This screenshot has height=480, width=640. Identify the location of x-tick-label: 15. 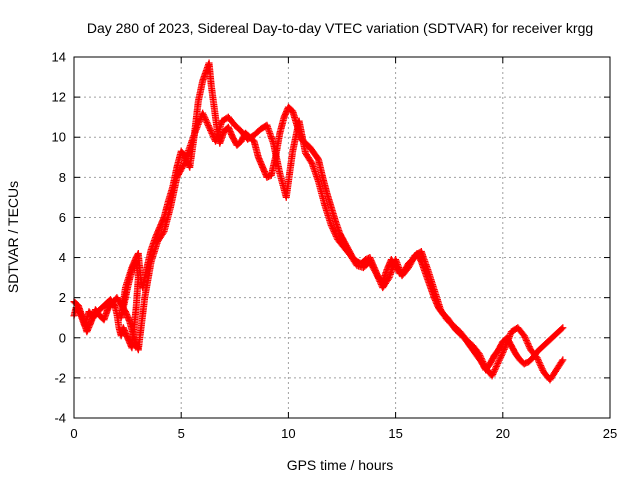
(395, 433).